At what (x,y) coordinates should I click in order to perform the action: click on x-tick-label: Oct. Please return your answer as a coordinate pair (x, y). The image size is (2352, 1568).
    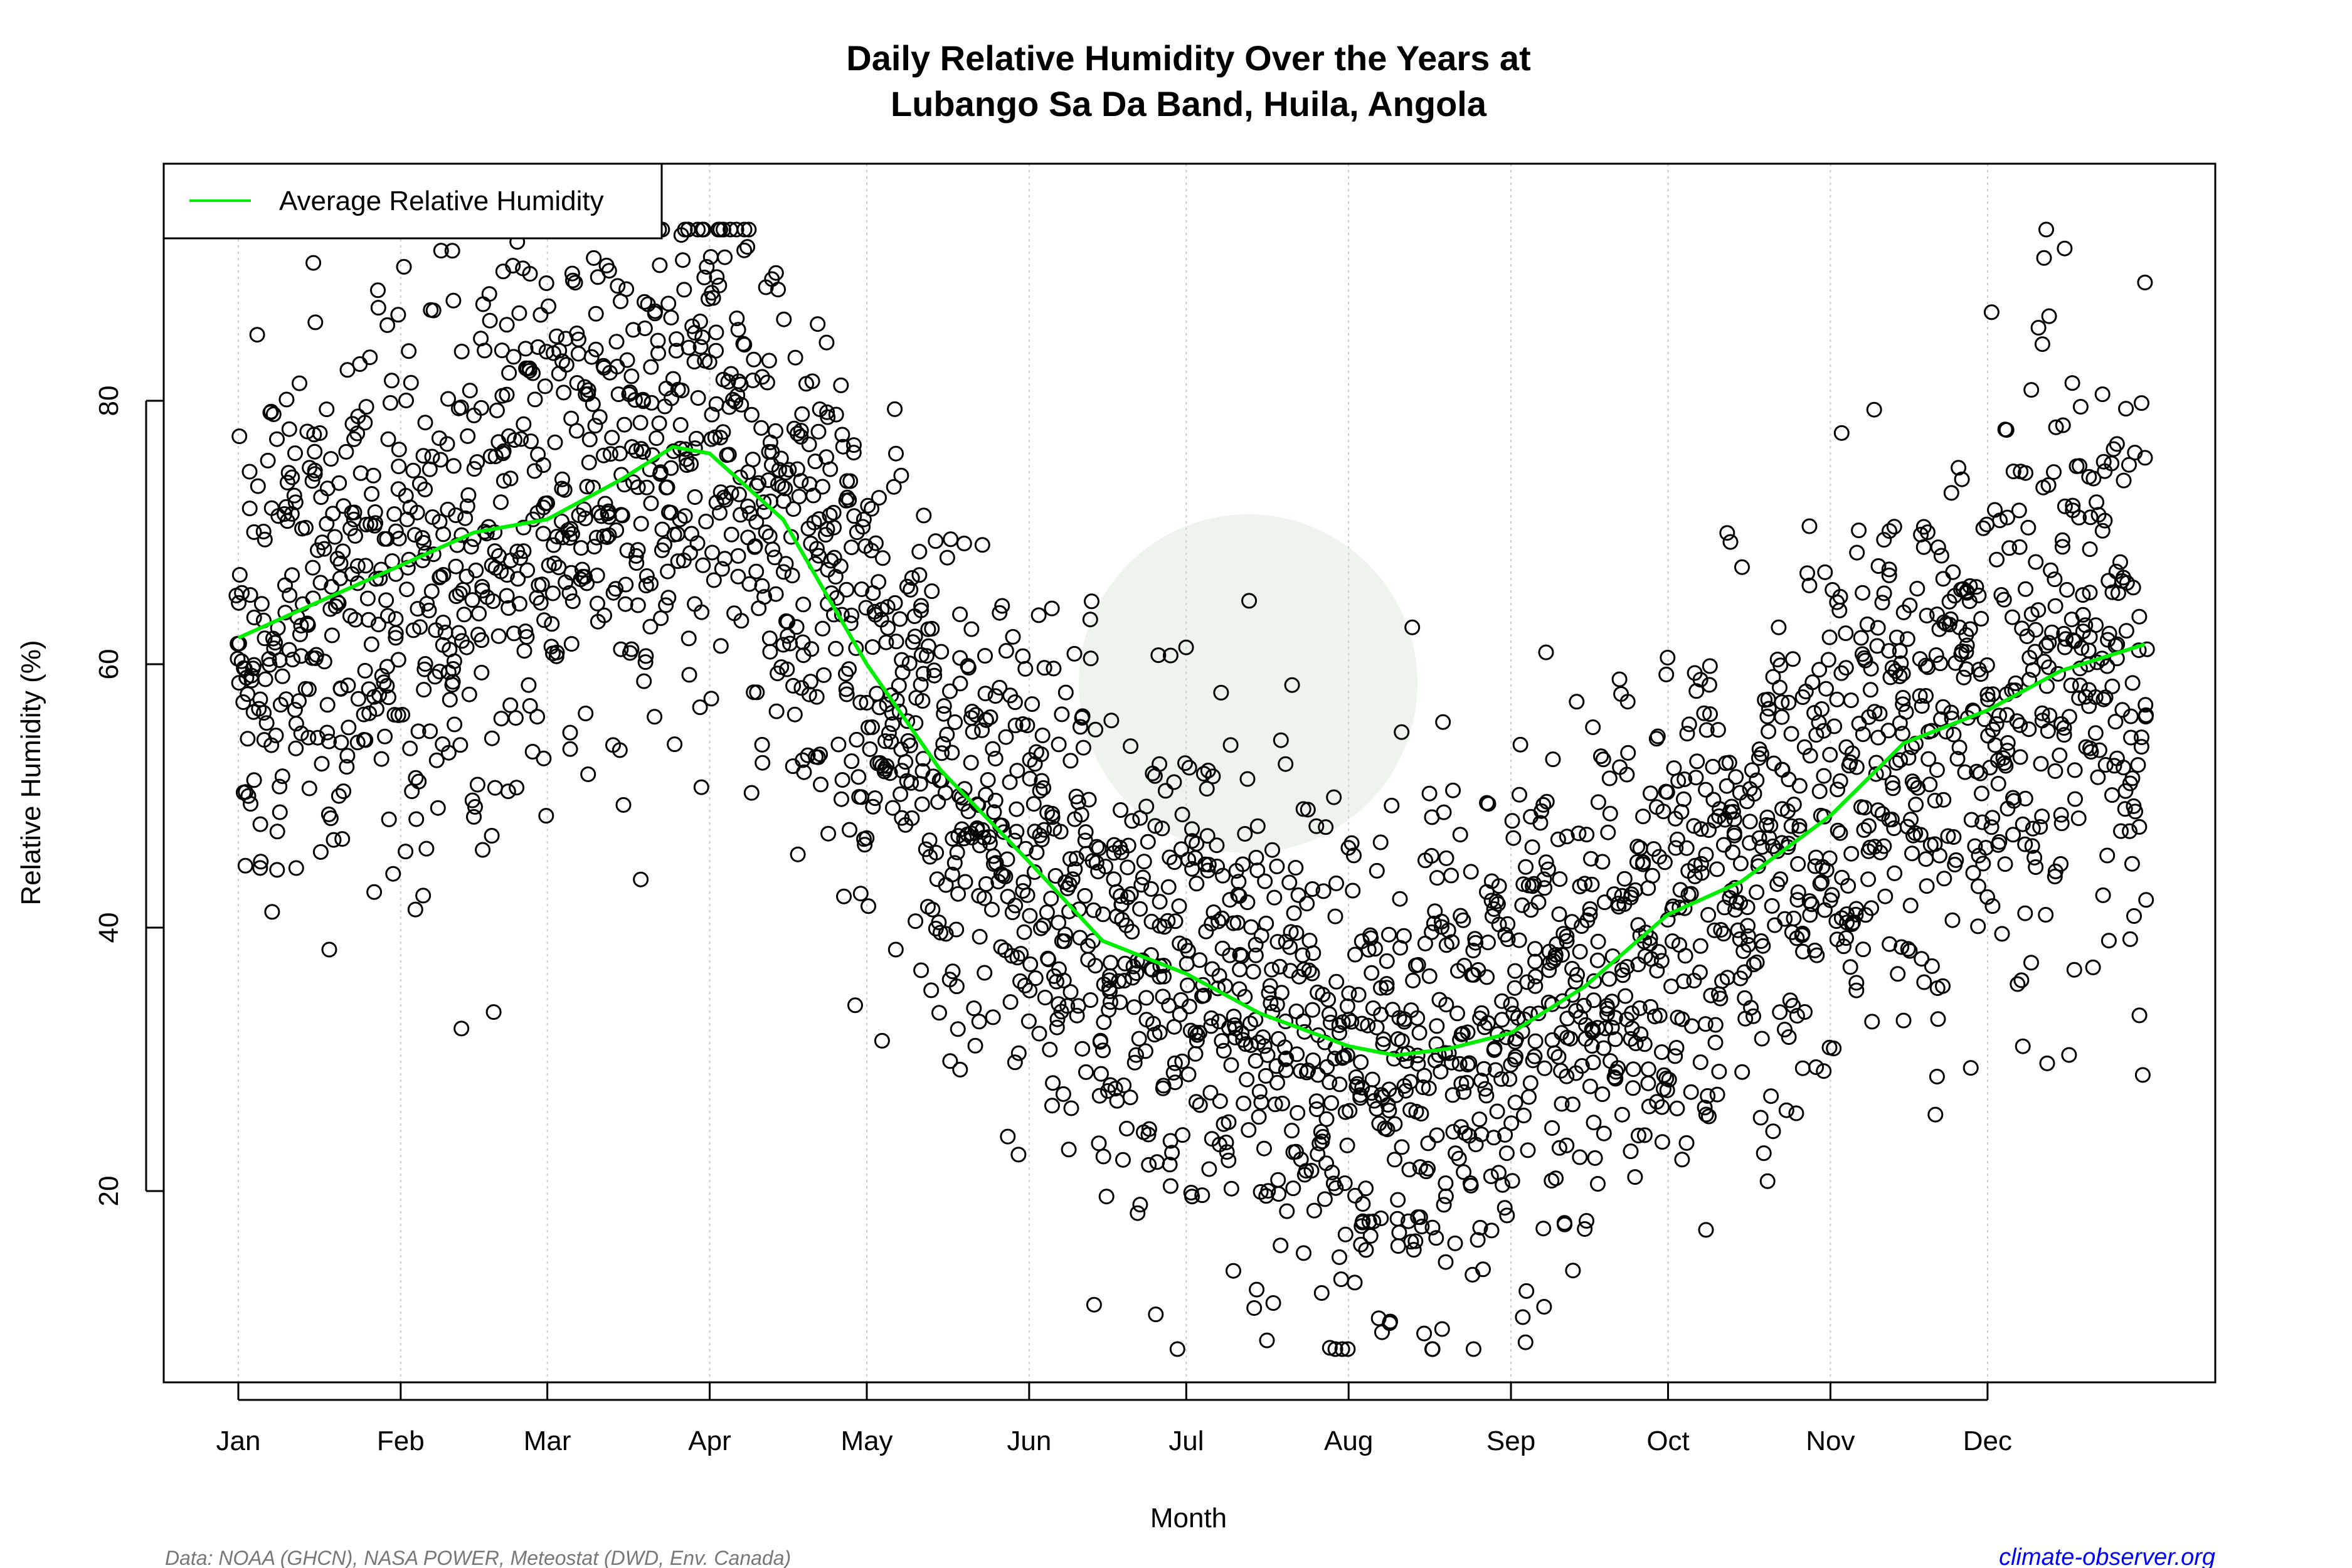
    Looking at the image, I should click on (1667, 1441).